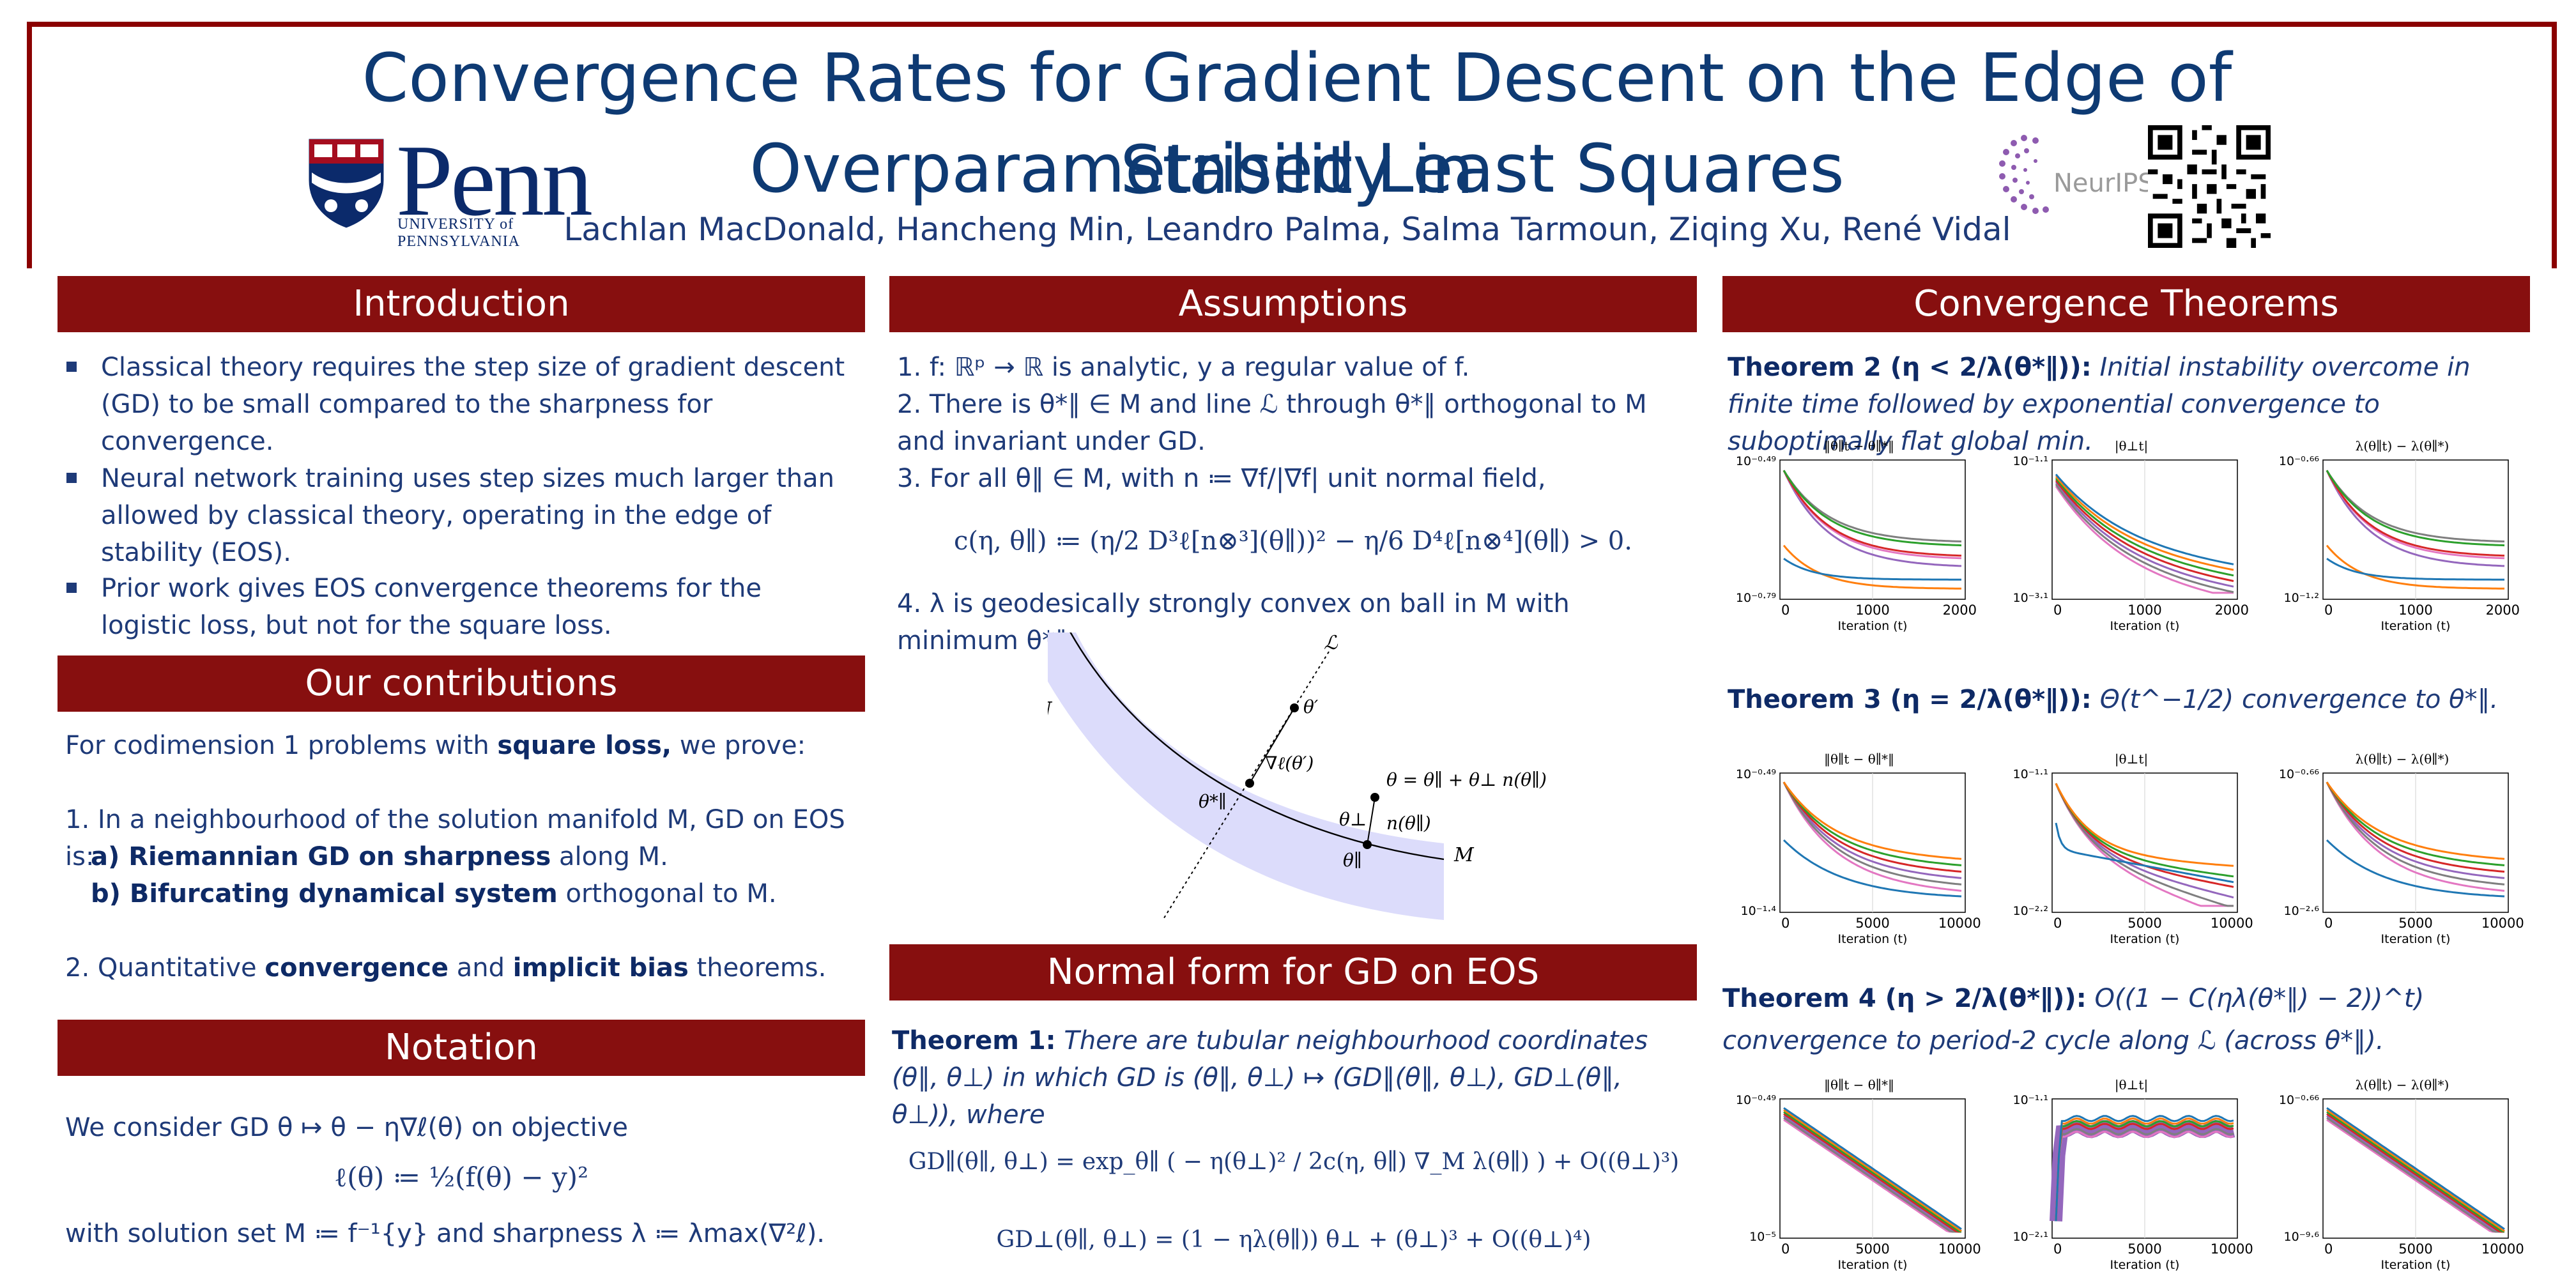 Image resolution: width=2576 pixels, height=1288 pixels. I want to click on y-tick-label: 10⁻⁹·⁶, so click(2301, 1237).